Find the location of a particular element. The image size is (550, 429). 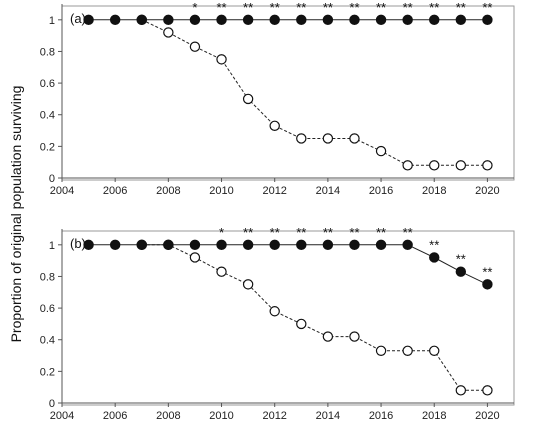

x-tick-label: 2016 is located at coordinates (381, 191).